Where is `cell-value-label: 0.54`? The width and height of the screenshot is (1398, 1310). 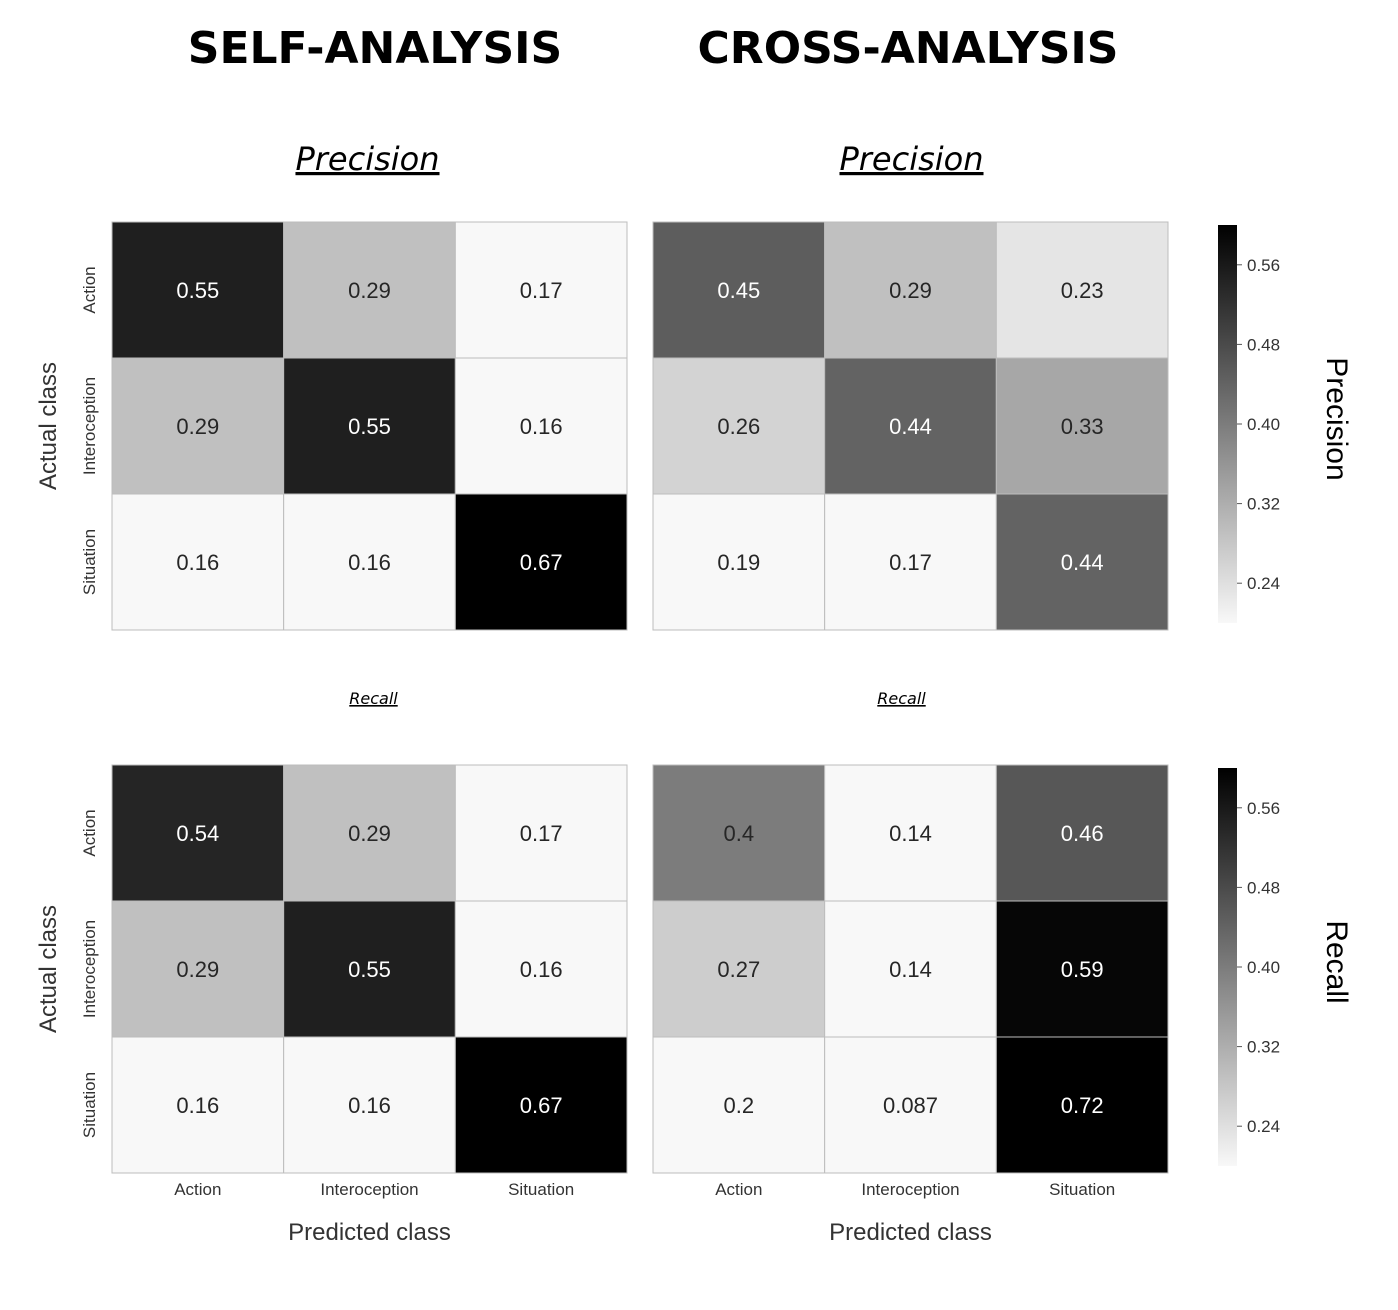
cell-value-label: 0.54 is located at coordinates (197, 833).